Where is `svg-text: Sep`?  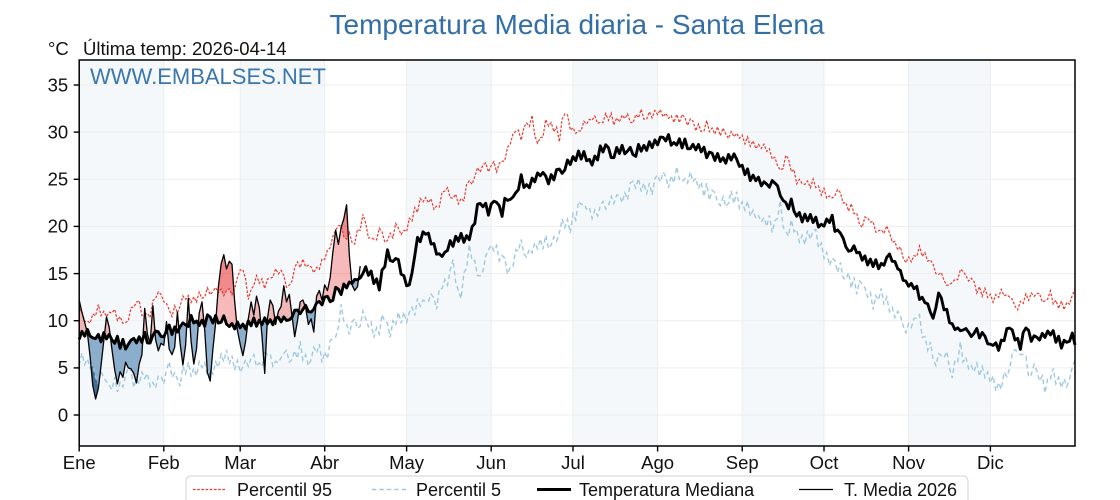
svg-text: Sep is located at coordinates (742, 462).